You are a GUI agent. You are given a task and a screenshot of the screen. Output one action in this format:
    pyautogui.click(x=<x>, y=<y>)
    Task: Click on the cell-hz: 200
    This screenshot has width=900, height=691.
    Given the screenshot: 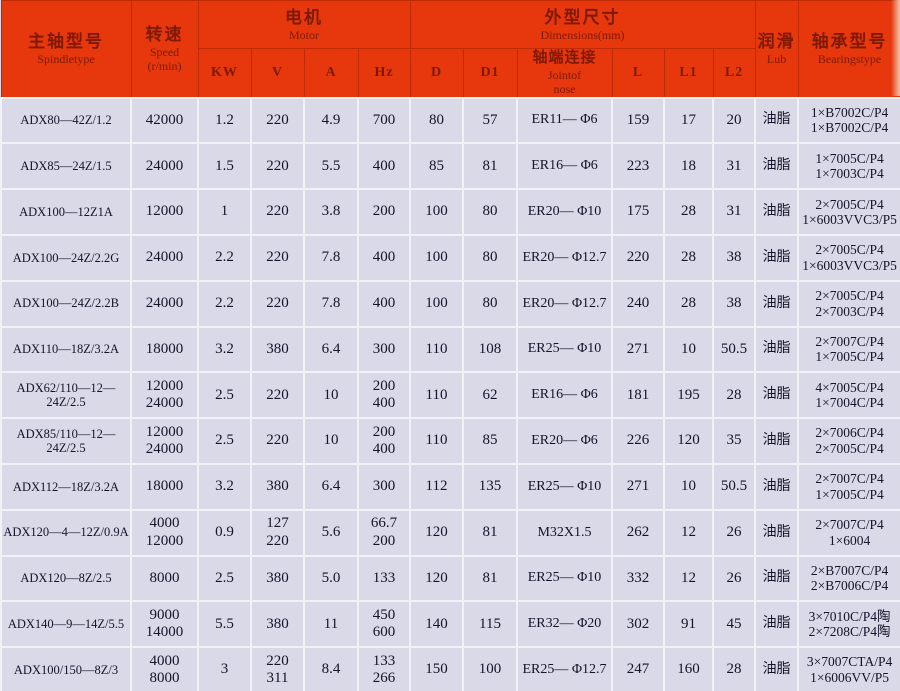 What is the action you would take?
    pyautogui.click(x=384, y=212)
    